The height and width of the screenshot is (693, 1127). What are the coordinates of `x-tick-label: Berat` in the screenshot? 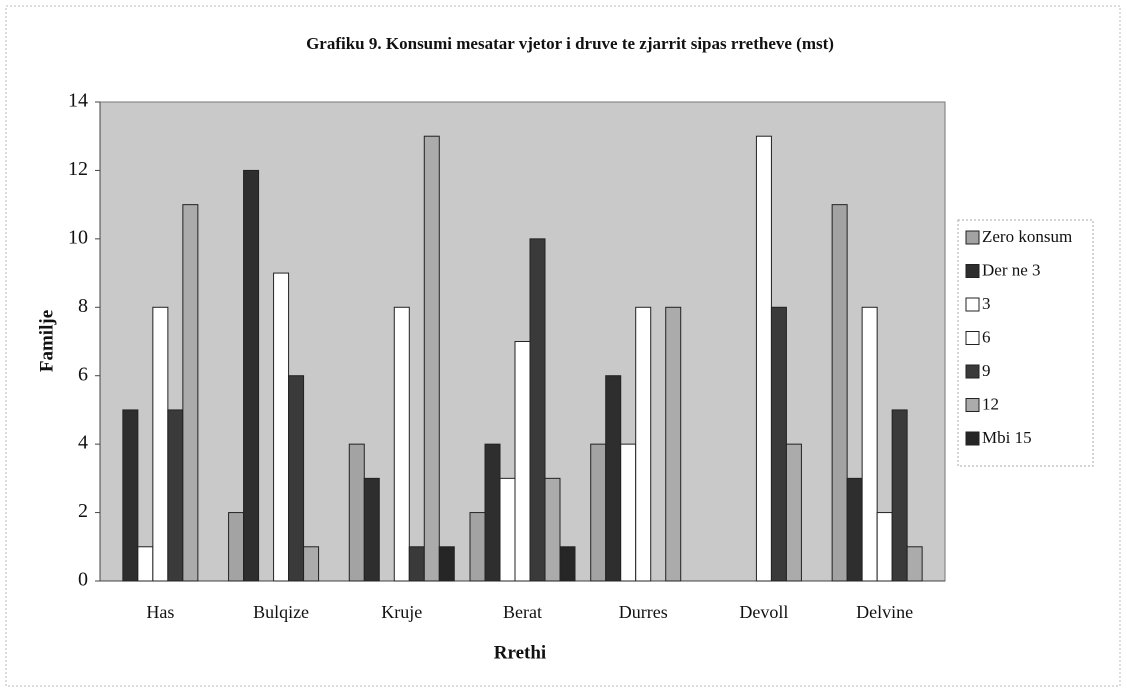 It's located at (522, 612).